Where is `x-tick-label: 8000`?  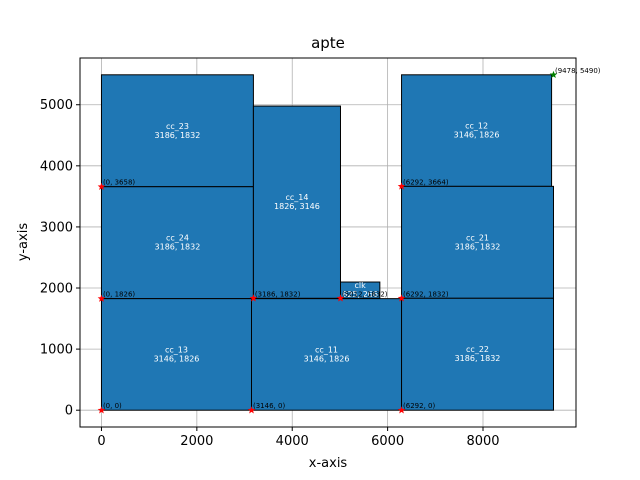 x-tick-label: 8000 is located at coordinates (482, 441).